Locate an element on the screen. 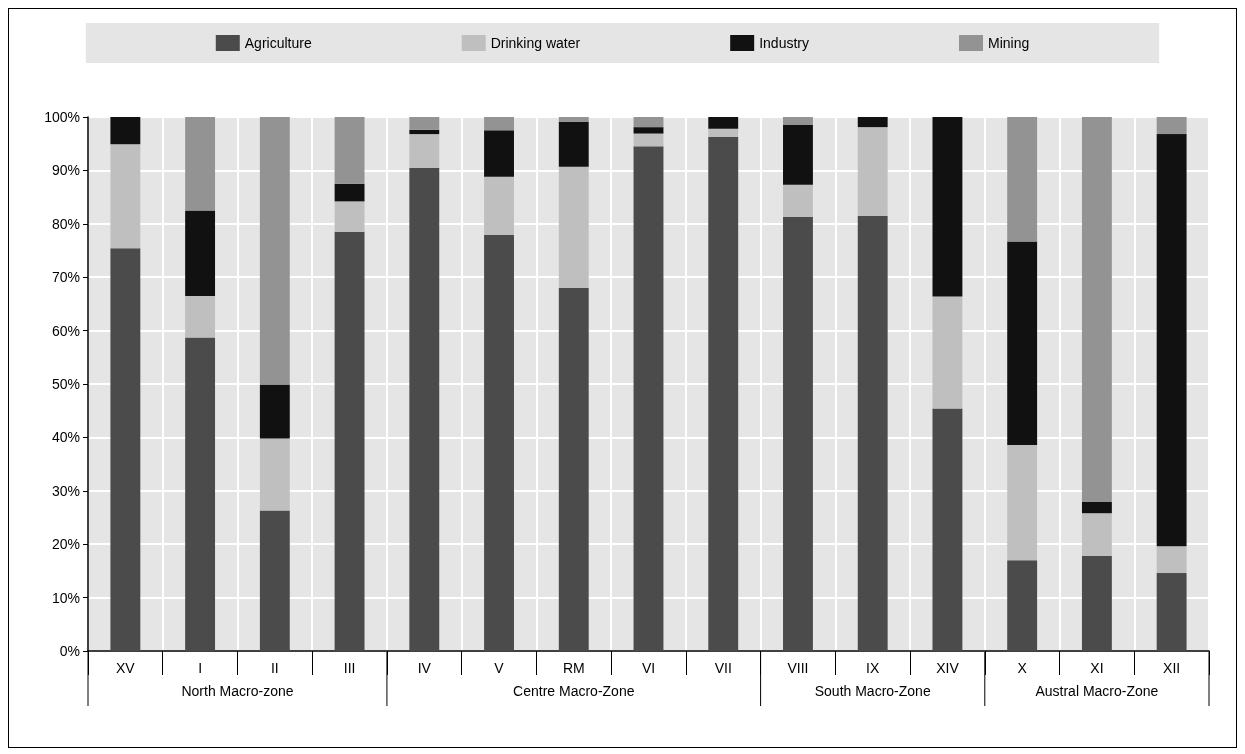 The height and width of the screenshot is (754, 1245). legend-label: Industry is located at coordinates (784, 43).